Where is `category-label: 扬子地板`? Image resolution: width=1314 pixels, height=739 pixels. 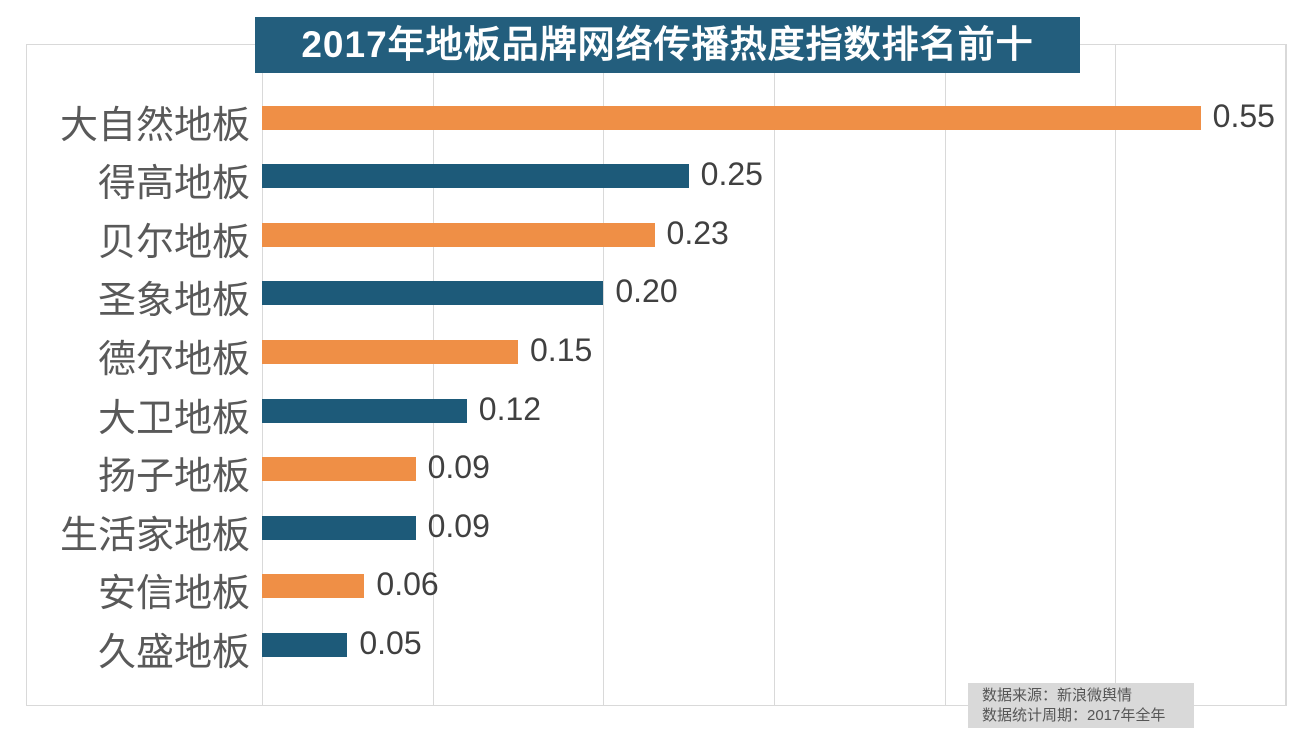 category-label: 扬子地板 is located at coordinates (173, 477).